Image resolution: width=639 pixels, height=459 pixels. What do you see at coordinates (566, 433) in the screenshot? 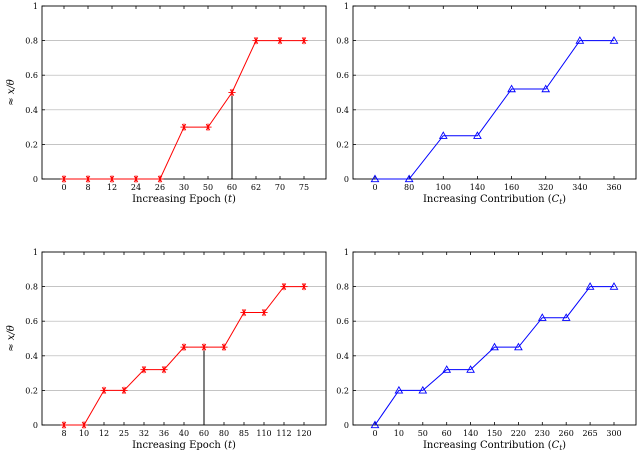
I see `x-tick-label: 260` at bounding box center [566, 433].